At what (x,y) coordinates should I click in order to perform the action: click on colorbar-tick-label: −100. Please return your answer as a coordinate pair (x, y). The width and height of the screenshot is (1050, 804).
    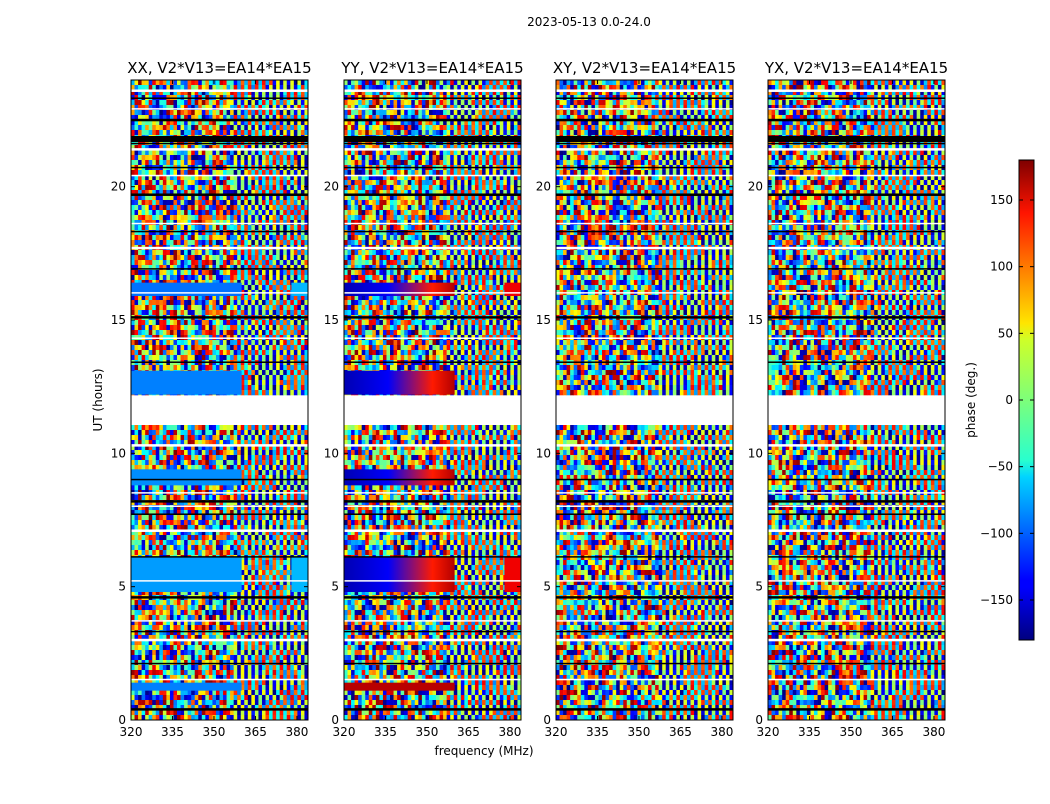
    Looking at the image, I should click on (996, 533).